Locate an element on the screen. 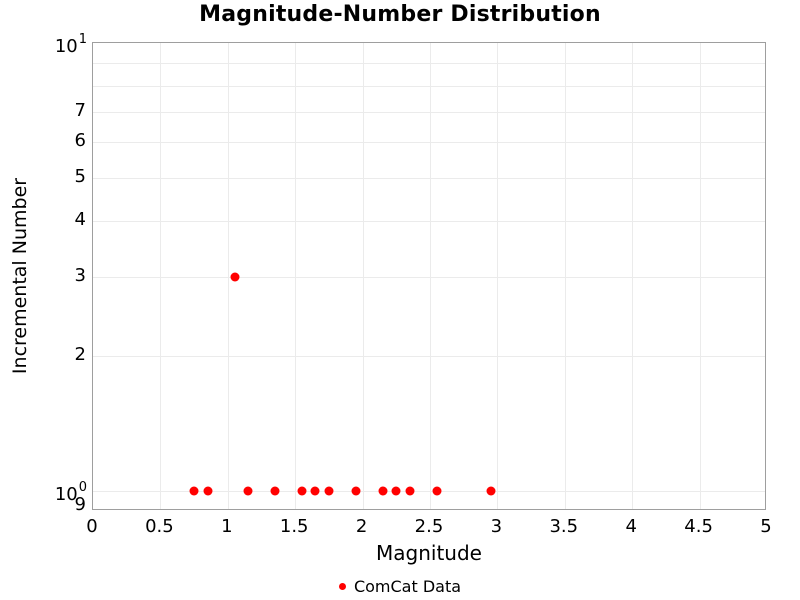 The height and width of the screenshot is (600, 800). legend-item: ComCat Data is located at coordinates (400, 586).